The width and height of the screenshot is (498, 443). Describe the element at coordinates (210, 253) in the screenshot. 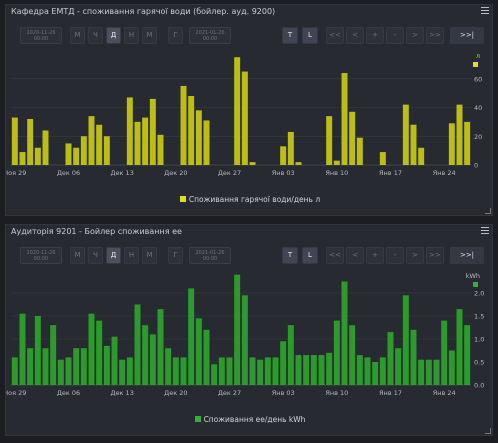

I see `date-to-date: 2021-01-26` at that location.